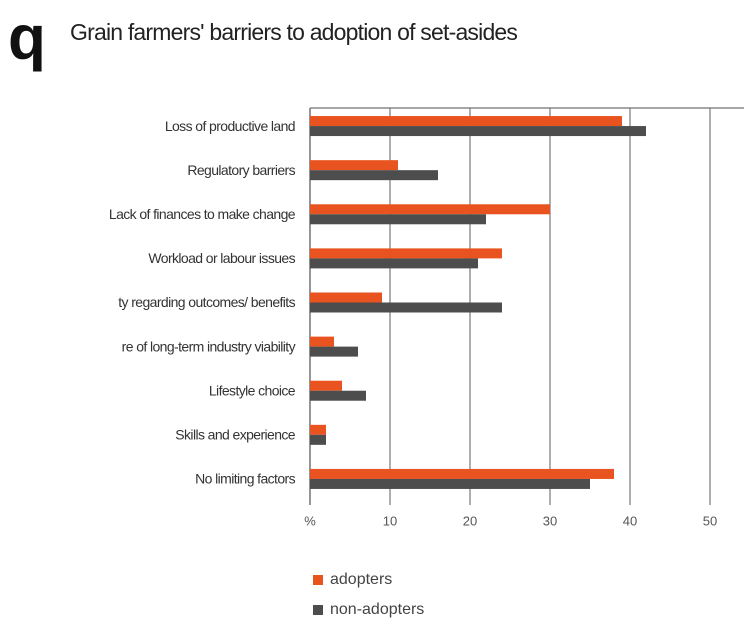 The height and width of the screenshot is (629, 744). Describe the element at coordinates (209, 346) in the screenshot. I see `y-tick-label: re of long-term industry viability` at that location.